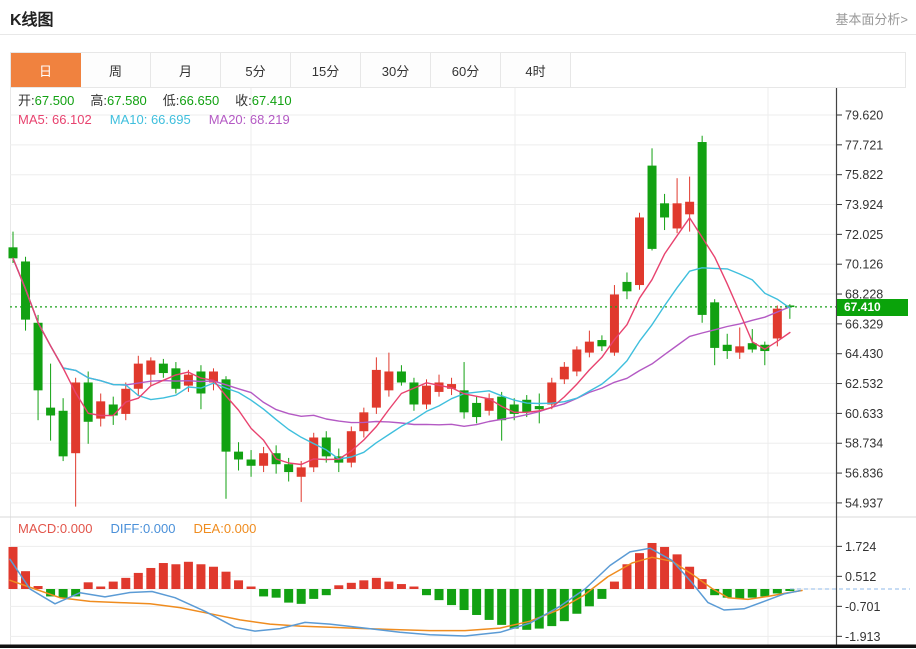 Image resolution: width=916 pixels, height=649 pixels. I want to click on high-value: 67.580, so click(127, 100).